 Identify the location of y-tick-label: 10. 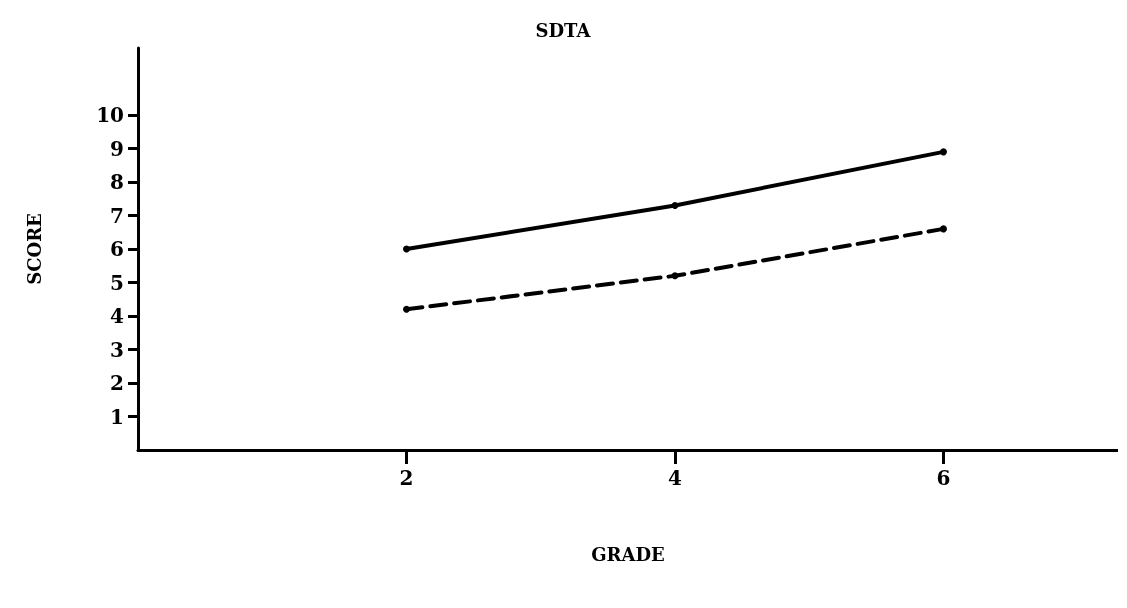
(110, 115).